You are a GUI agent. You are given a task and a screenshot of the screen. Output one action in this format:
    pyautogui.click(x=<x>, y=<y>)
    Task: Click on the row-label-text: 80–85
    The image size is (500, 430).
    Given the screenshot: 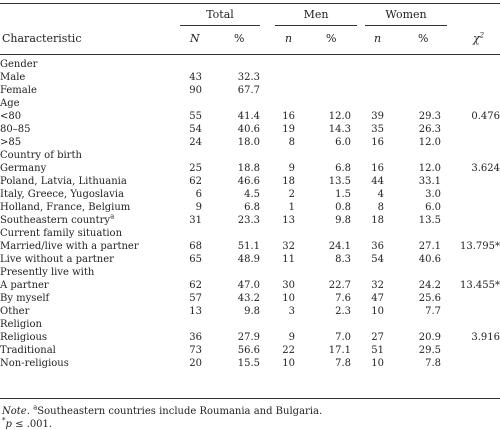 What is the action you would take?
    pyautogui.click(x=15, y=129)
    